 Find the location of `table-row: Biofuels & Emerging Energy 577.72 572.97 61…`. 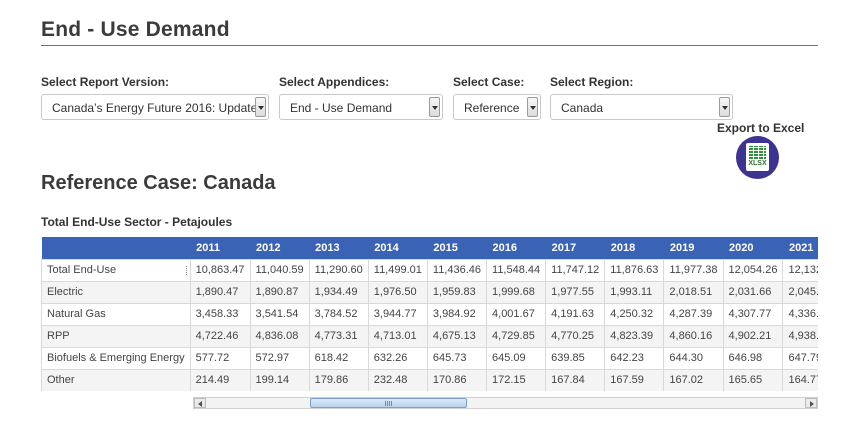

table-row: Biofuels & Emerging Energy 577.72 572.97 61… is located at coordinates (429, 358).